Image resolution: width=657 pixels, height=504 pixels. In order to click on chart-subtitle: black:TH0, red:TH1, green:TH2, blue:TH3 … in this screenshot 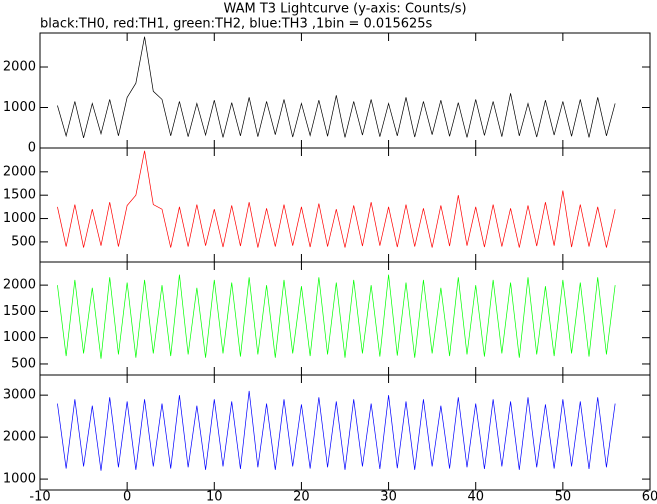, I will do `click(236, 24)`.